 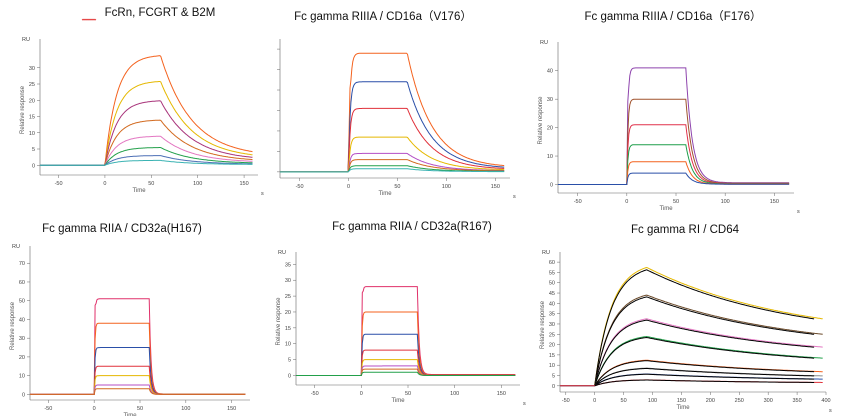 What do you see at coordinates (122, 229) in the screenshot?
I see `chart-title: Fc gamma RIIA / CD32a(H167)` at bounding box center [122, 229].